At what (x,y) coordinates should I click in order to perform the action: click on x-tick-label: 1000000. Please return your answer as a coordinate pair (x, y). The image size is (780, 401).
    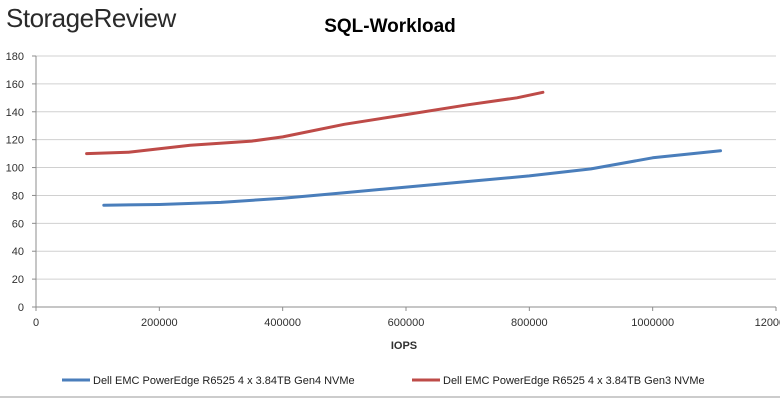
    Looking at the image, I should click on (652, 323).